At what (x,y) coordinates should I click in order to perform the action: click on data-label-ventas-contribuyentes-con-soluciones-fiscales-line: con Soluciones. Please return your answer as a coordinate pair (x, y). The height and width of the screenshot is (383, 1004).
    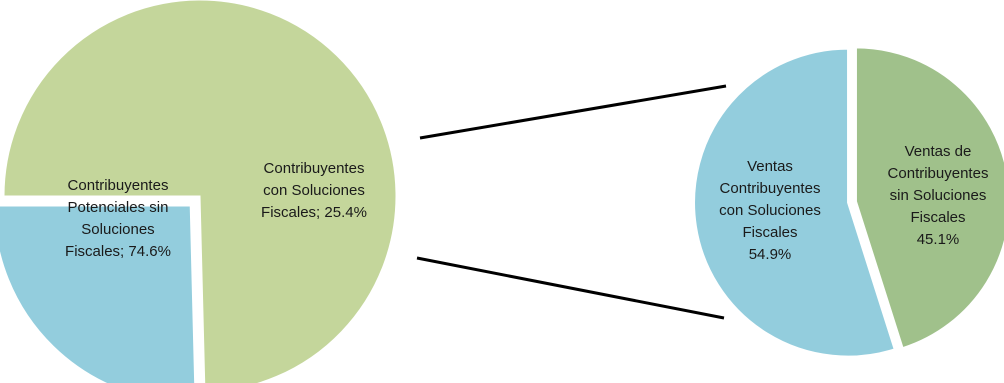
    Looking at the image, I should click on (770, 210).